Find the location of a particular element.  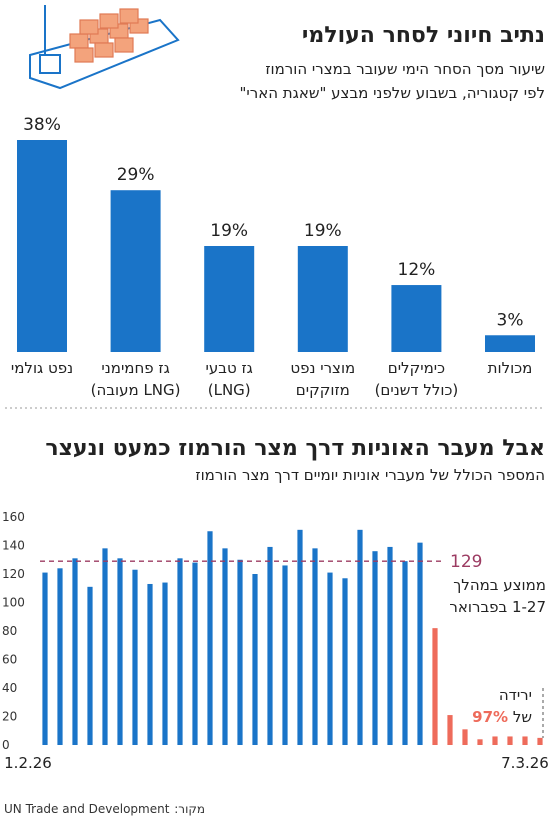

source: UN Trade and Development is located at coordinates (87, 809).